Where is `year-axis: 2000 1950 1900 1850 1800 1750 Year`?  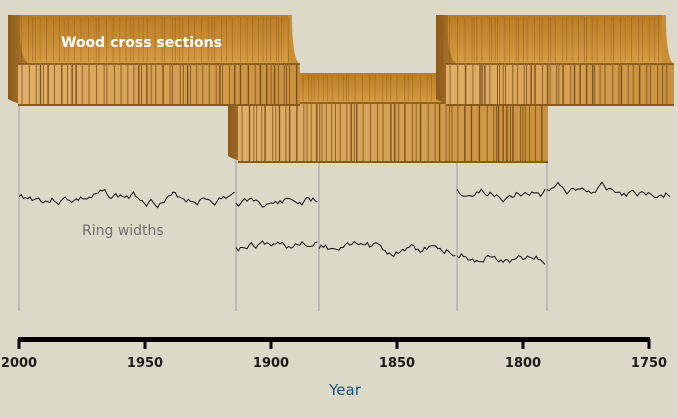
year-axis: 2000 1950 1900 1850 1800 1750 Year is located at coordinates (334, 368).